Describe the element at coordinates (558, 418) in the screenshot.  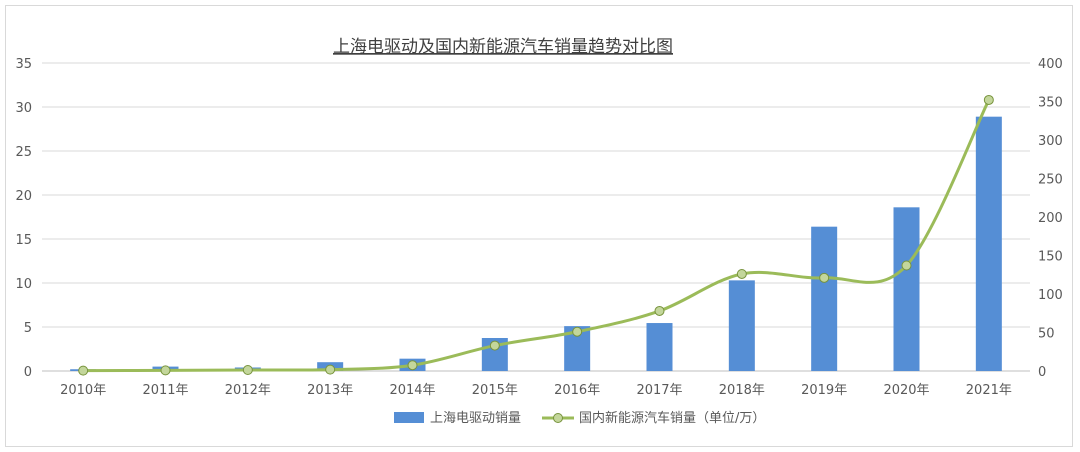
I see `legend-line-marker` at that location.